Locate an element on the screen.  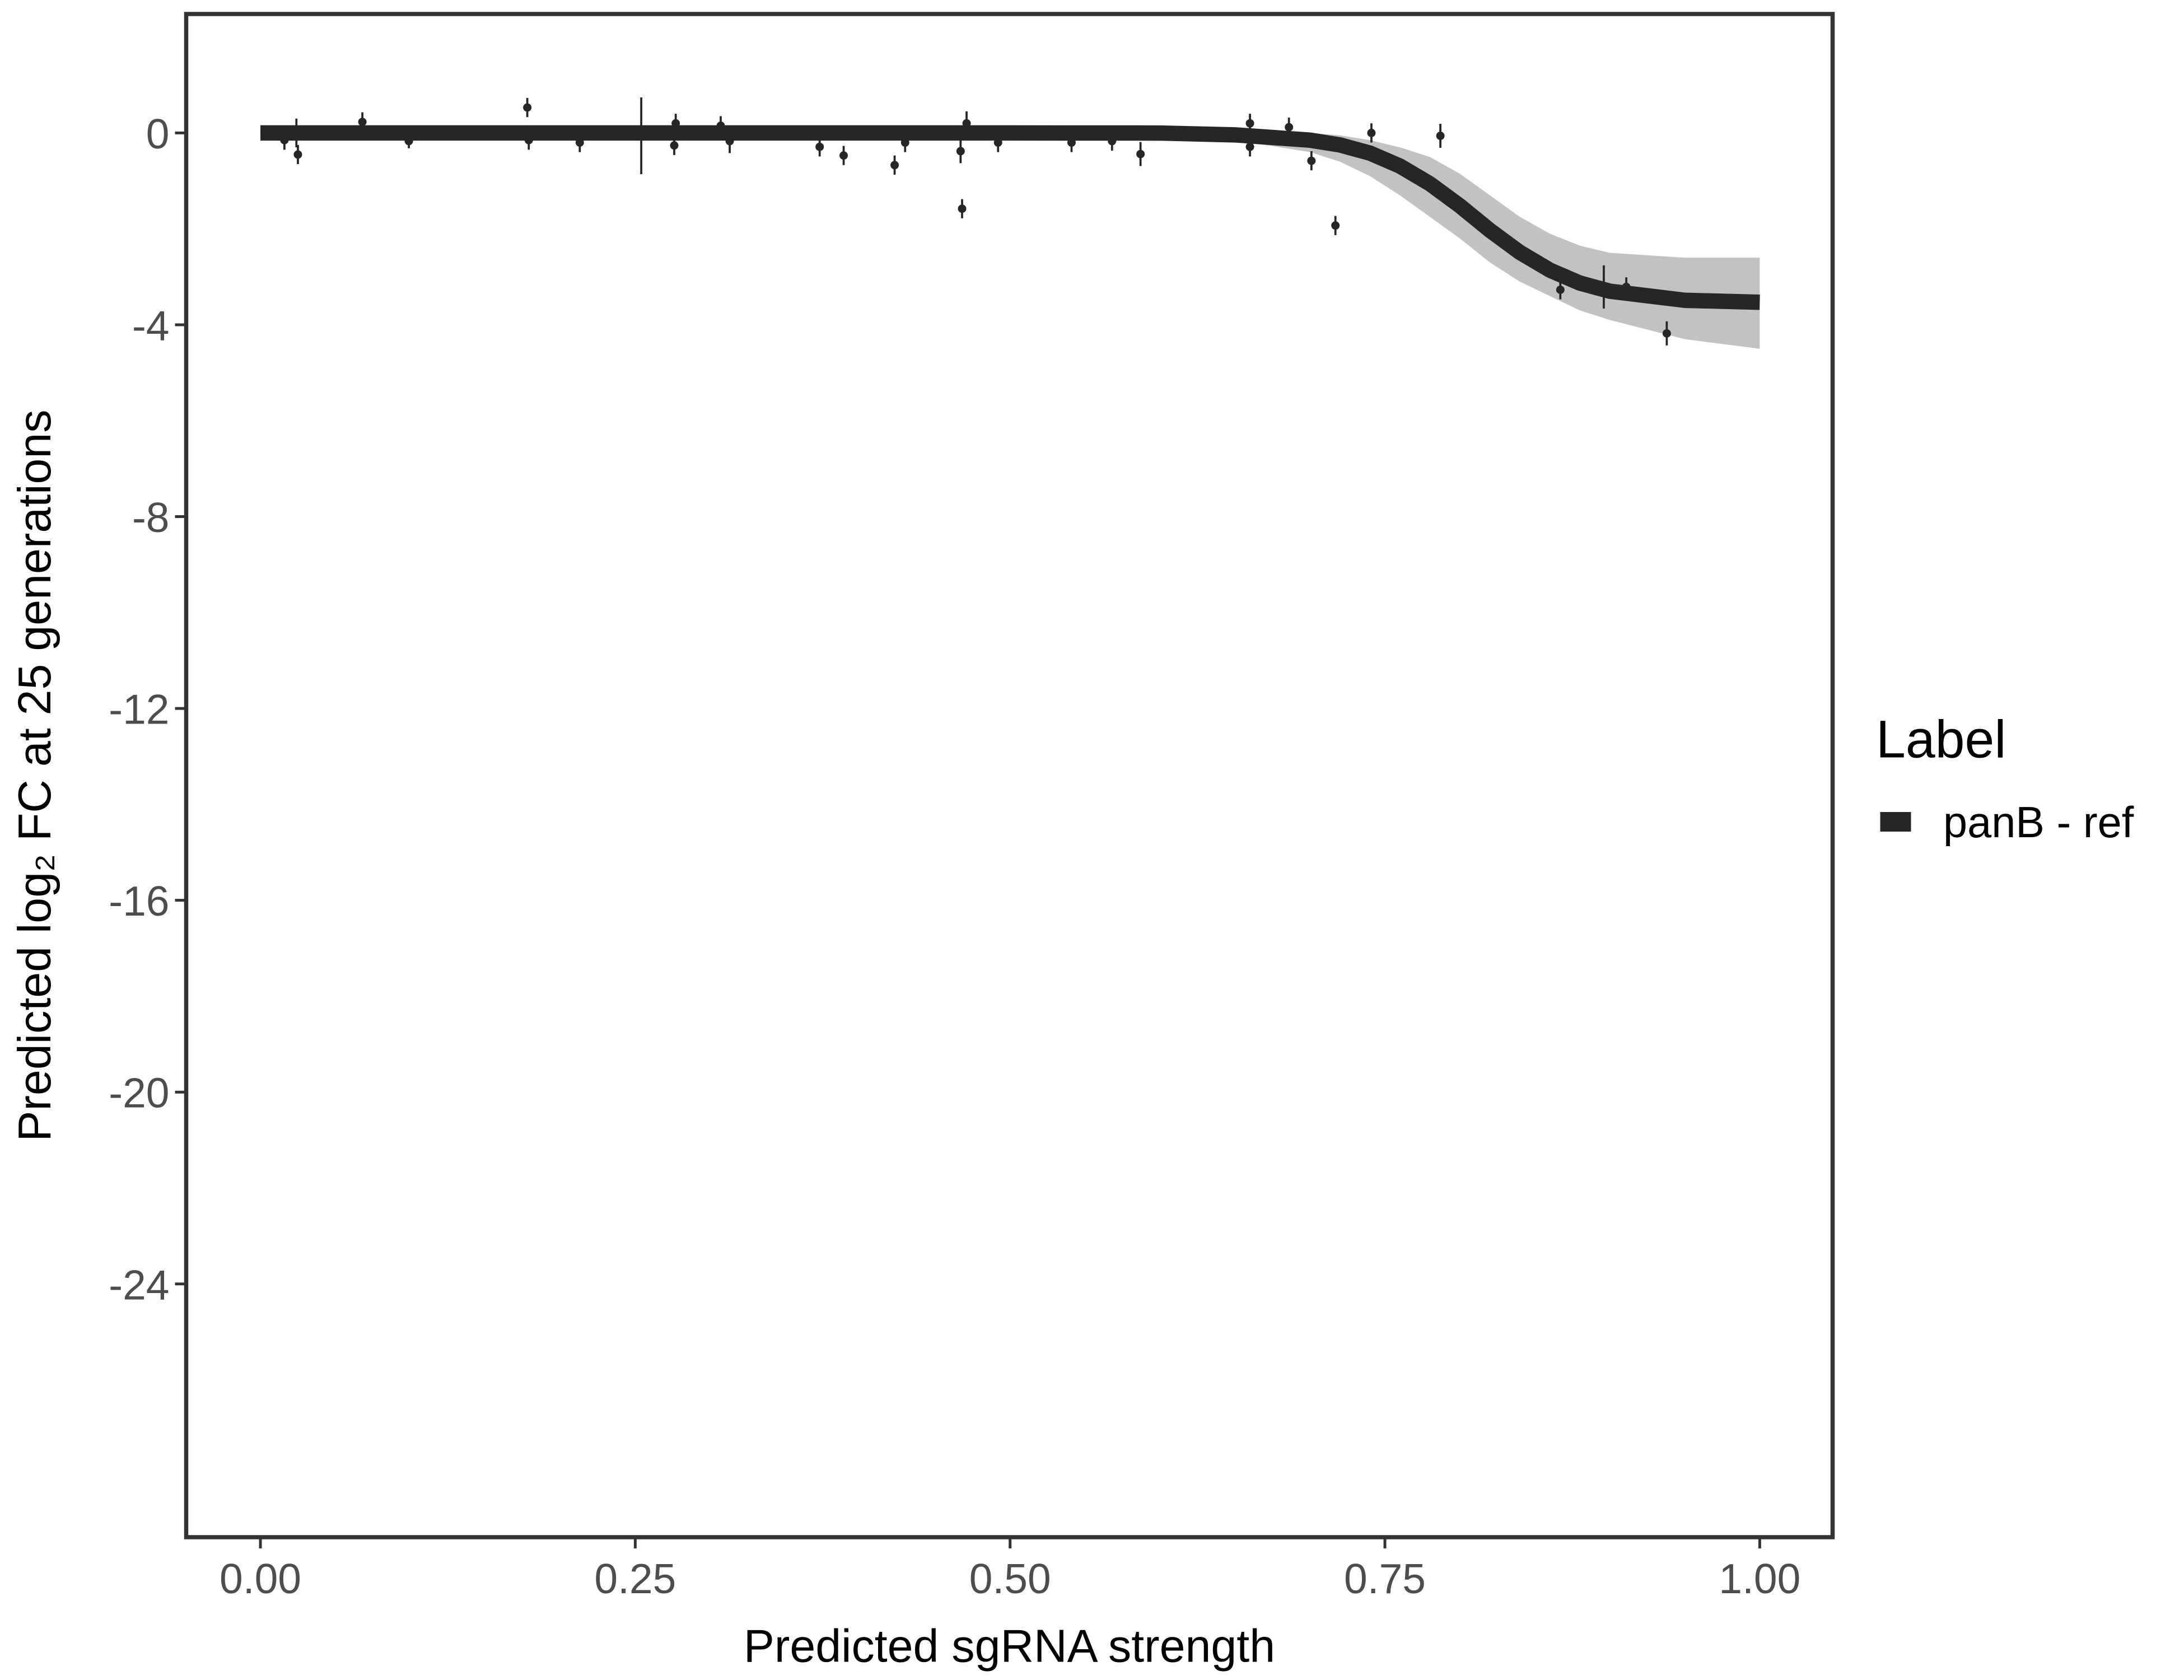
y-tick-label: 0 is located at coordinates (158, 134).